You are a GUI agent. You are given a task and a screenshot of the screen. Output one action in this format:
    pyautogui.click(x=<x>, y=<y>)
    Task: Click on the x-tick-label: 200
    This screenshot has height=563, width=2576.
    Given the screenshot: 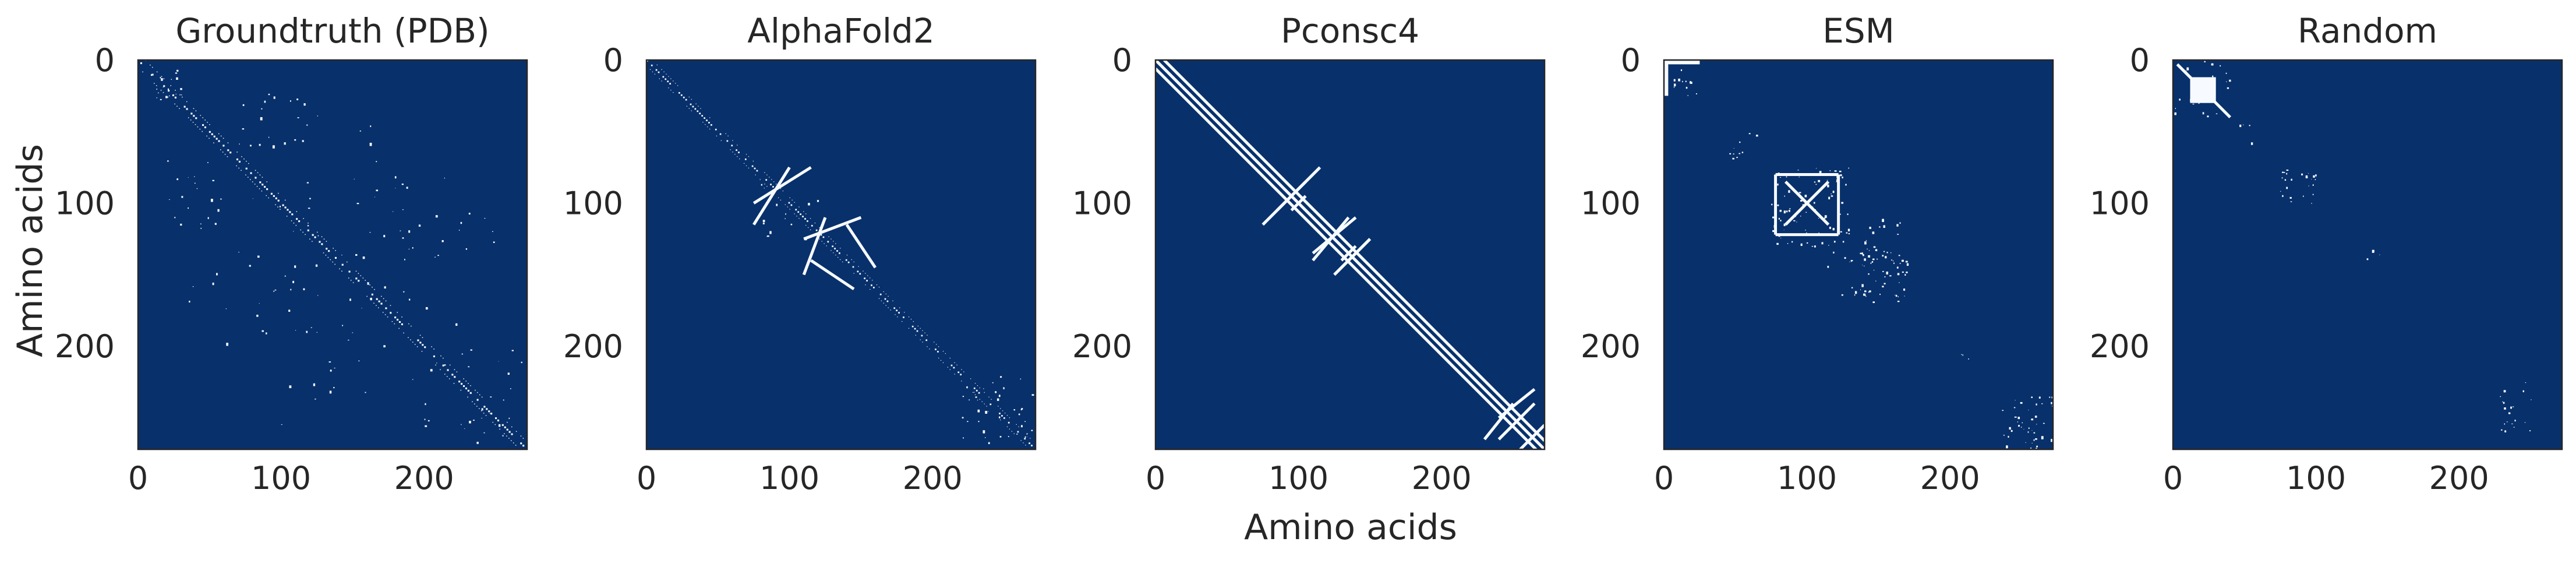 What is the action you would take?
    pyautogui.click(x=1950, y=478)
    